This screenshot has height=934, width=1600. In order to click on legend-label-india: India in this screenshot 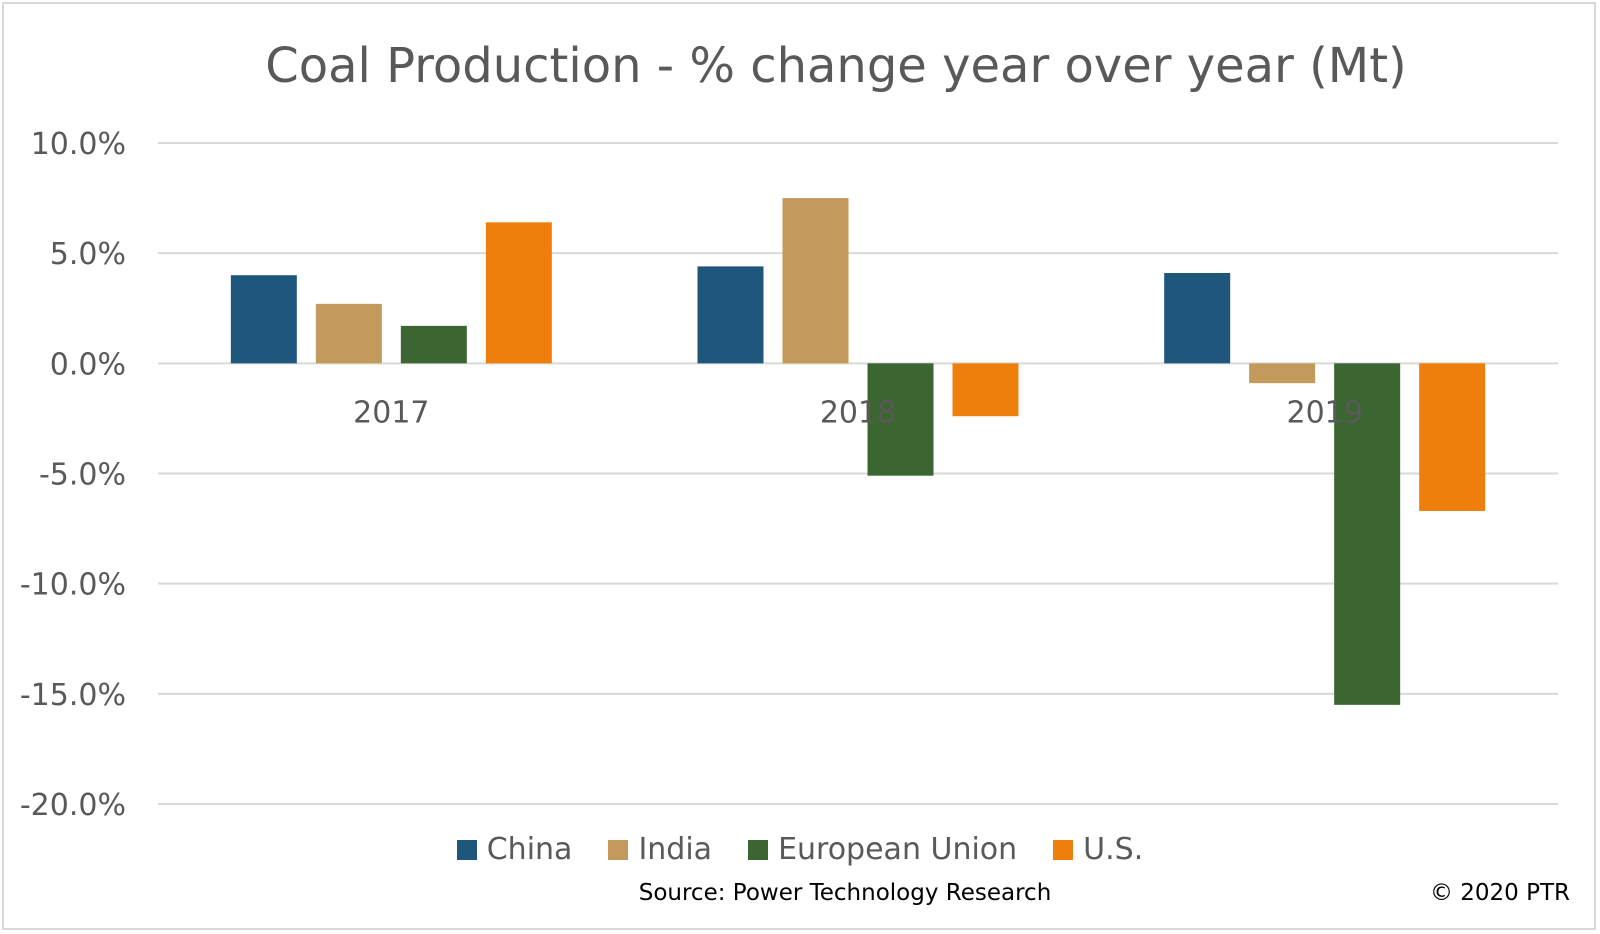, I will do `click(675, 849)`.